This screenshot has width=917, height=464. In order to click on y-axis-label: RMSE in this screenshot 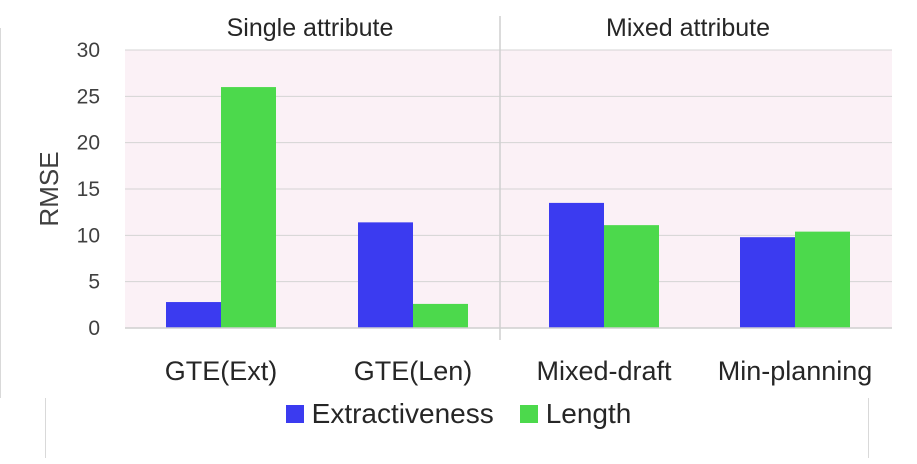, I will do `click(49, 188)`.